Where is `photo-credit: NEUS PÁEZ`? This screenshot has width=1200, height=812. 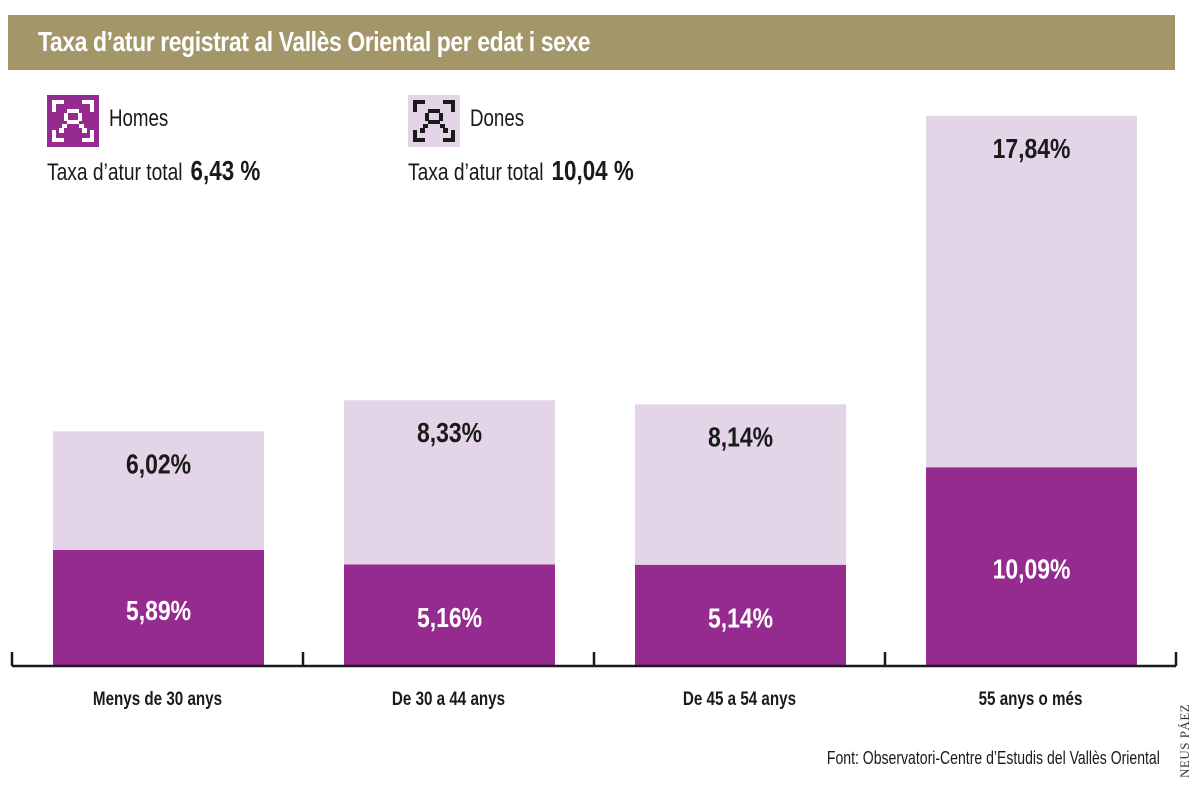
photo-credit: NEUS PÁEZ is located at coordinates (1187, 735).